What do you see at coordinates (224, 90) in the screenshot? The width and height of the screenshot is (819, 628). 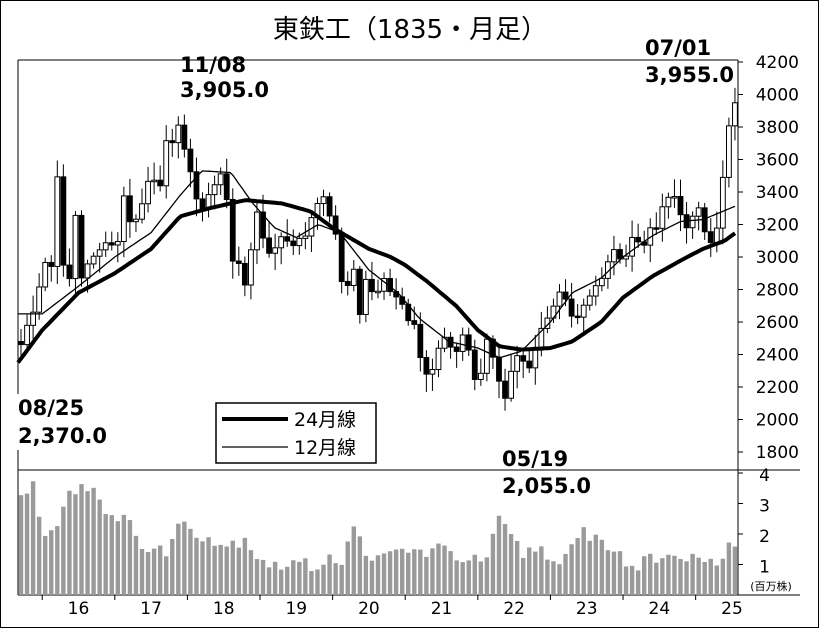 I see `annotation-value: 3,905.0` at bounding box center [224, 90].